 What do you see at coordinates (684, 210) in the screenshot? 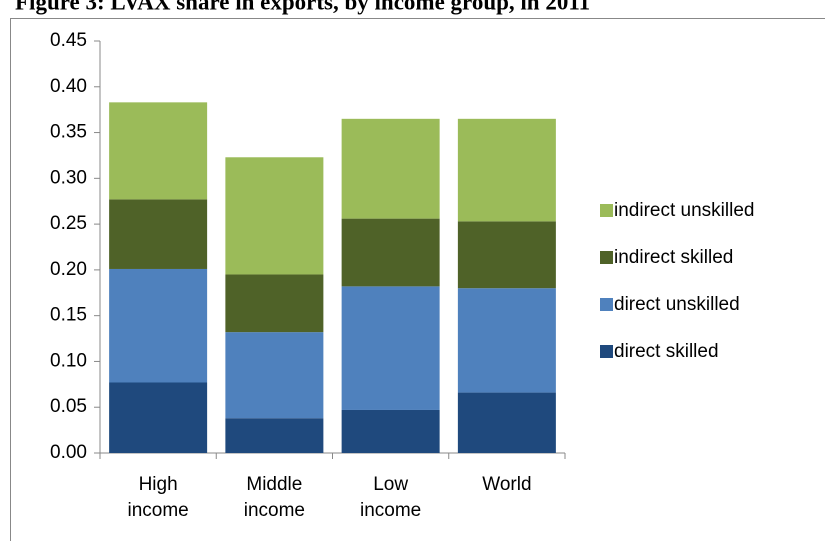
I see `legend-label: indirect unskilled` at bounding box center [684, 210].